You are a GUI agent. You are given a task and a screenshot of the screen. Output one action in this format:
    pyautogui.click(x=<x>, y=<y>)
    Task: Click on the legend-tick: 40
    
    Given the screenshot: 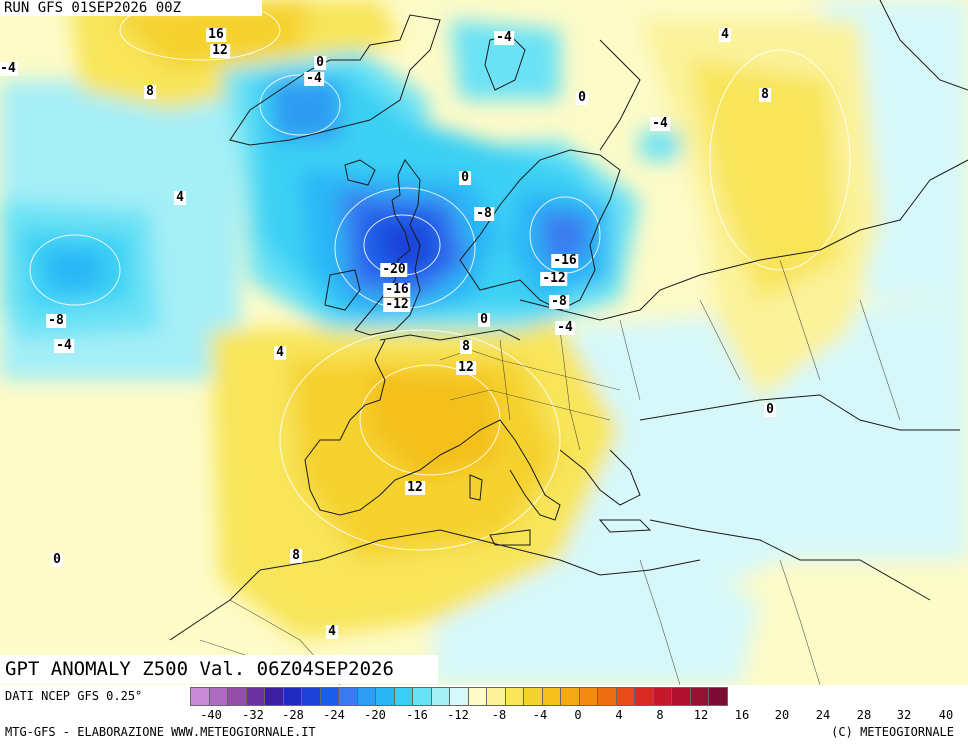 What is the action you would take?
    pyautogui.click(x=946, y=715)
    